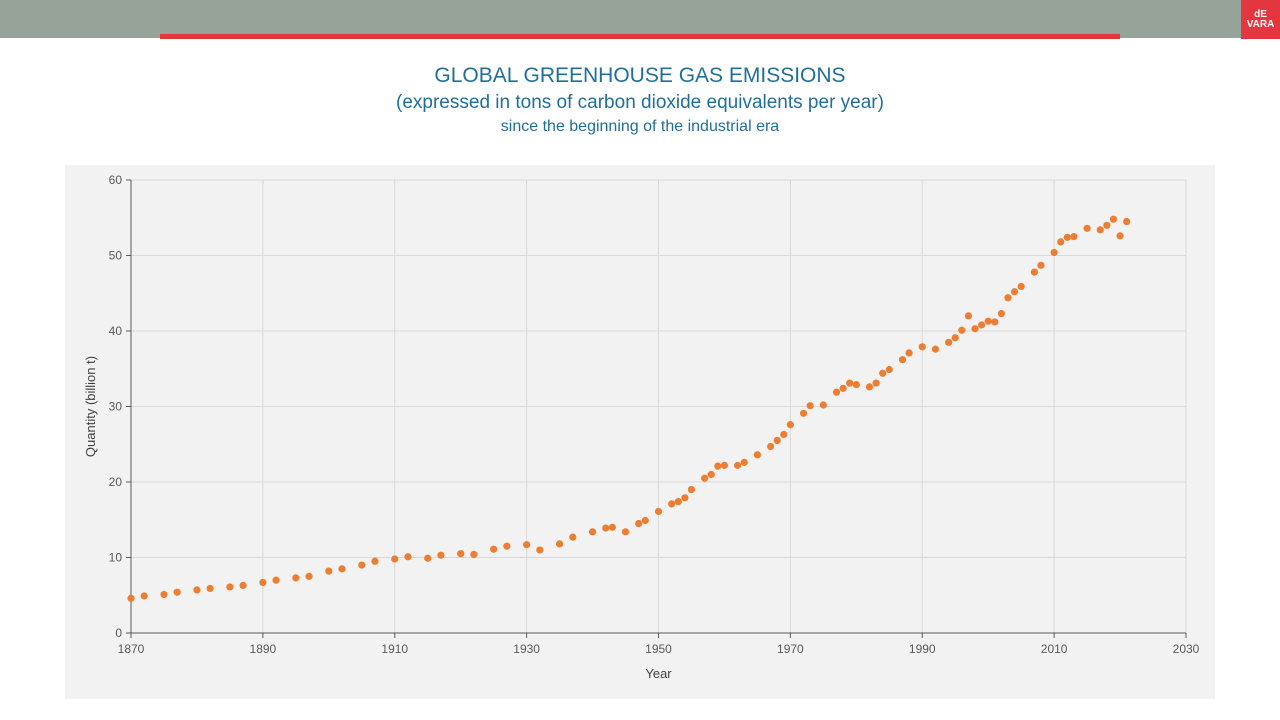 The width and height of the screenshot is (1280, 720). Describe the element at coordinates (394, 649) in the screenshot. I see `x-tick-label: 1910` at that location.